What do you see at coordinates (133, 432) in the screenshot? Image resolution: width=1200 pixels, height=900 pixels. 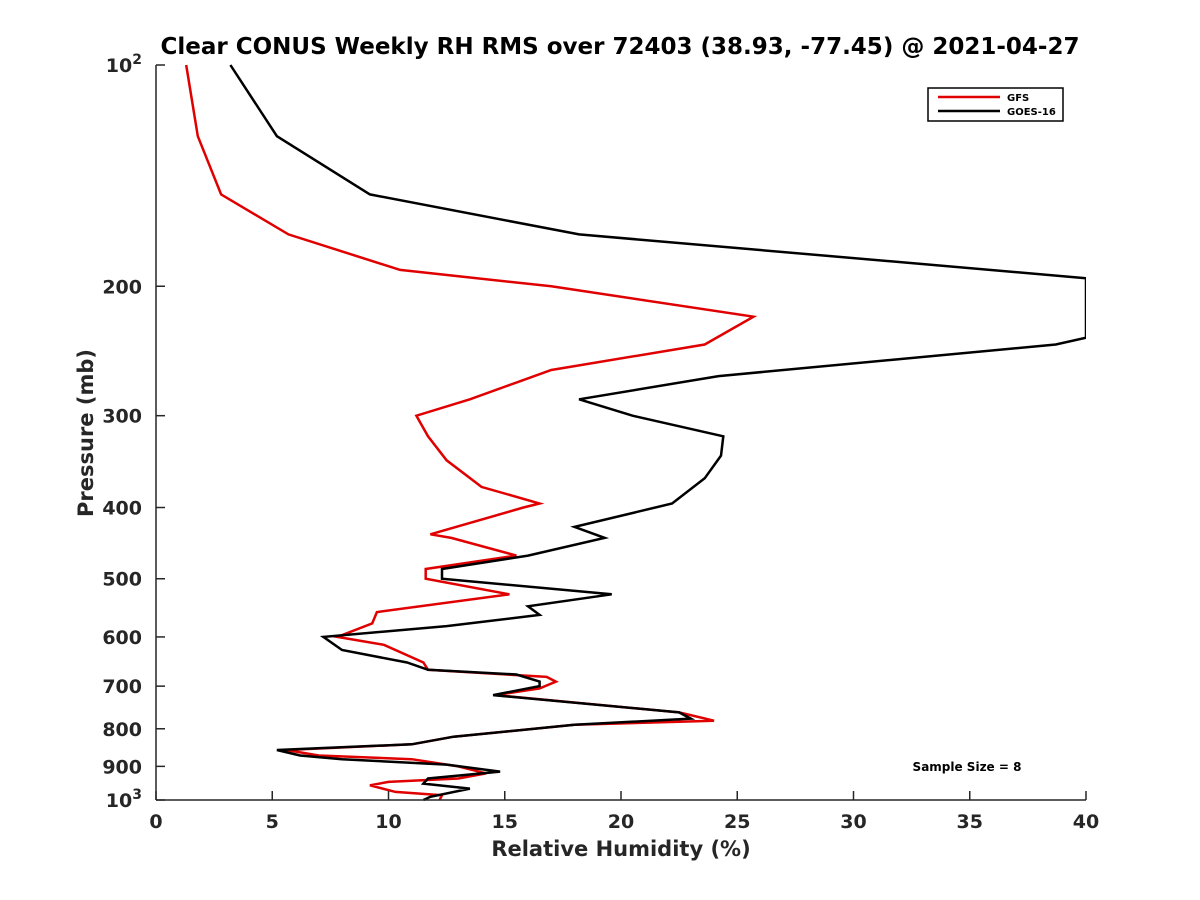 I see `y-ticks: 200 300 400 500 600 700 800 900 10² 10³` at bounding box center [133, 432].